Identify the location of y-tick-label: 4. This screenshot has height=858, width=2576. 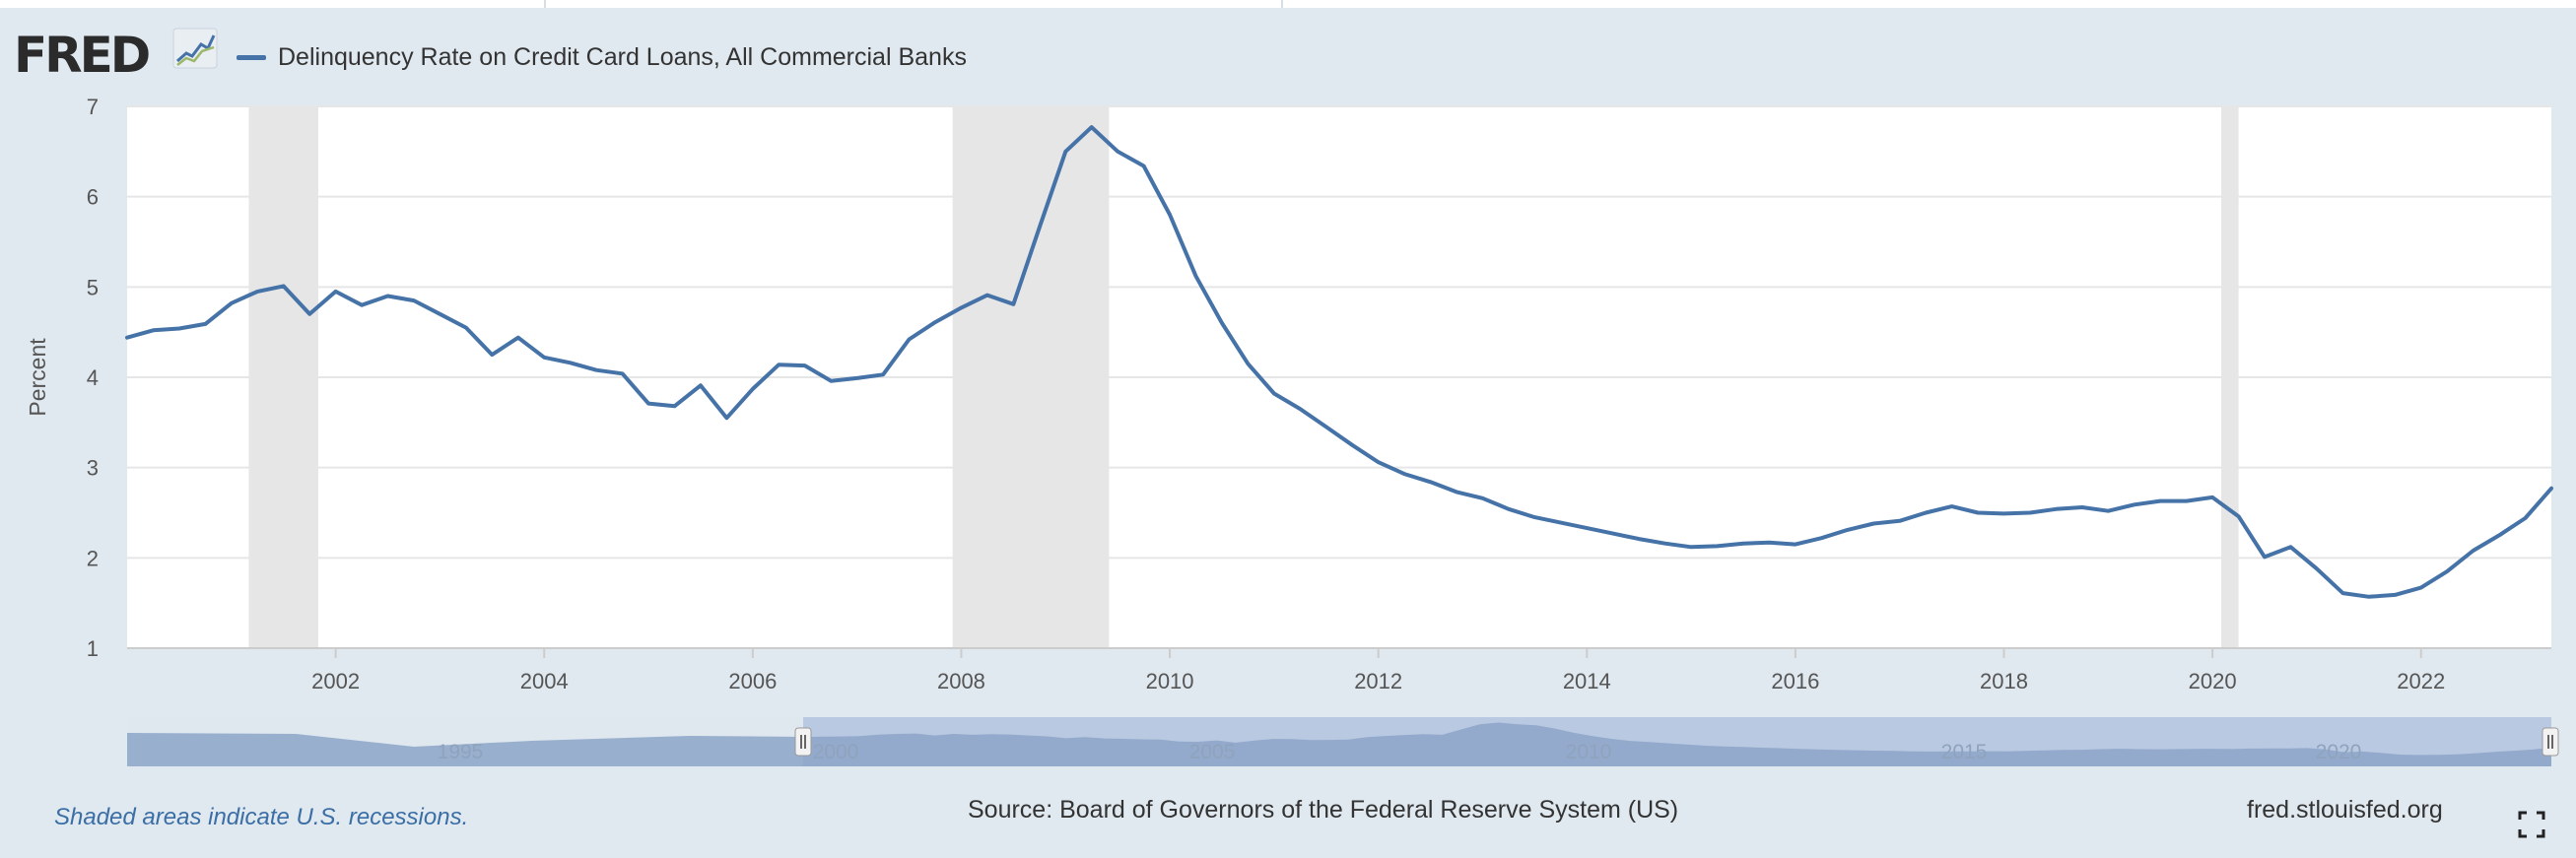
(93, 377).